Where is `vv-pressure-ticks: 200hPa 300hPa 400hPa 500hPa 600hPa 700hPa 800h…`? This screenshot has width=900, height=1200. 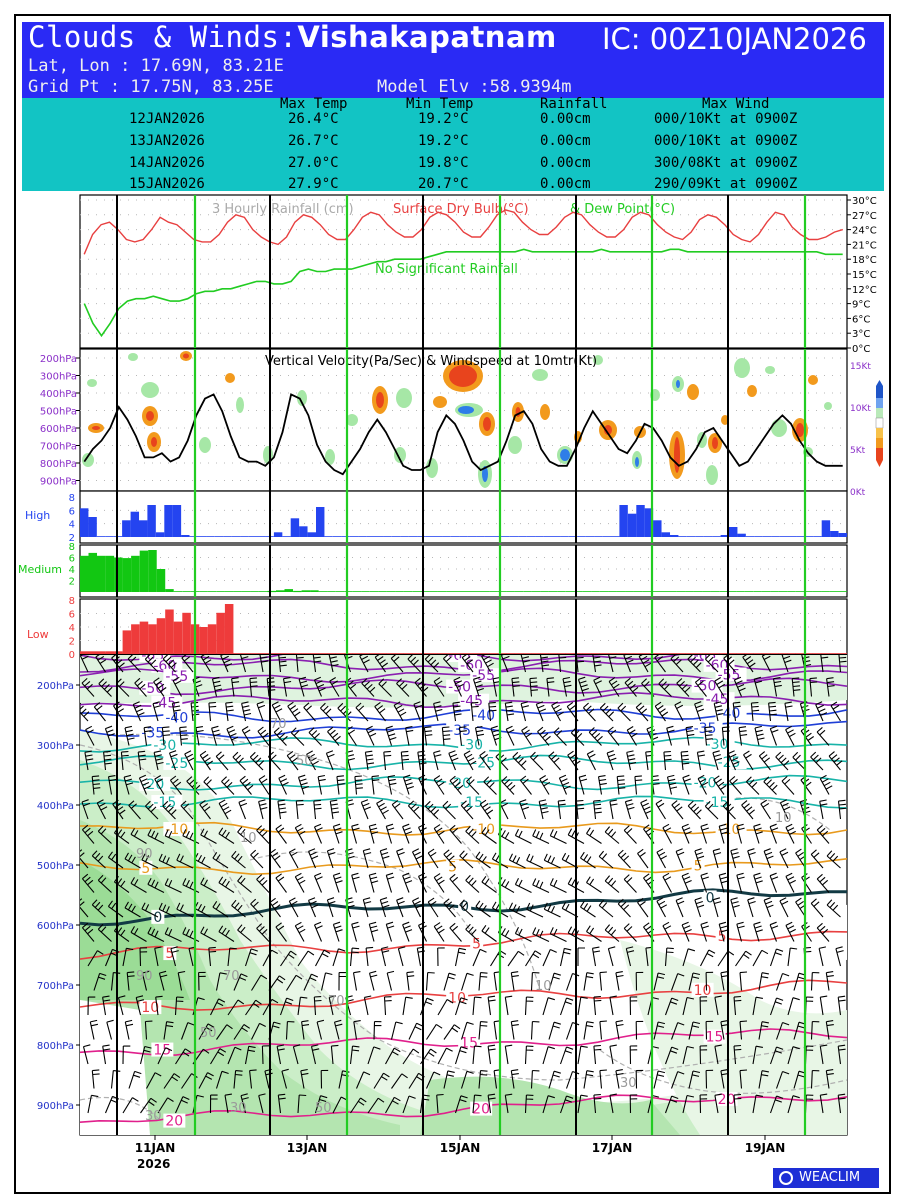
vv-pressure-ticks: 200hPa 300hPa 400hPa 500hPa 600hPa 700hPa 800h… is located at coordinates (60, 421).